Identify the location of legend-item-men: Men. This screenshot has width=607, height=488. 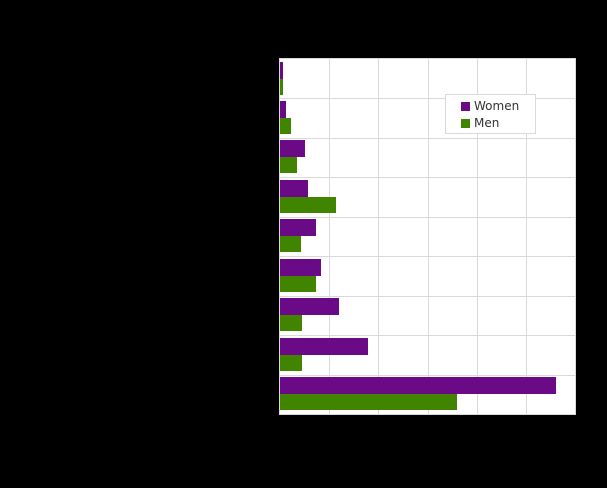
(480, 123).